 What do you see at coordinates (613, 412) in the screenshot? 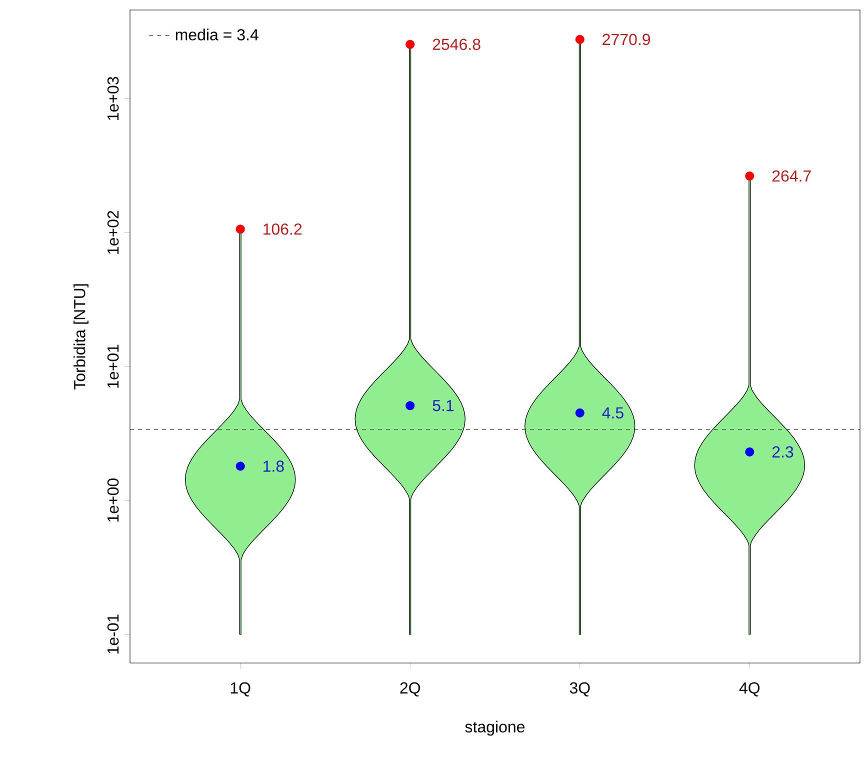
I see `data-label: 4.5` at bounding box center [613, 412].